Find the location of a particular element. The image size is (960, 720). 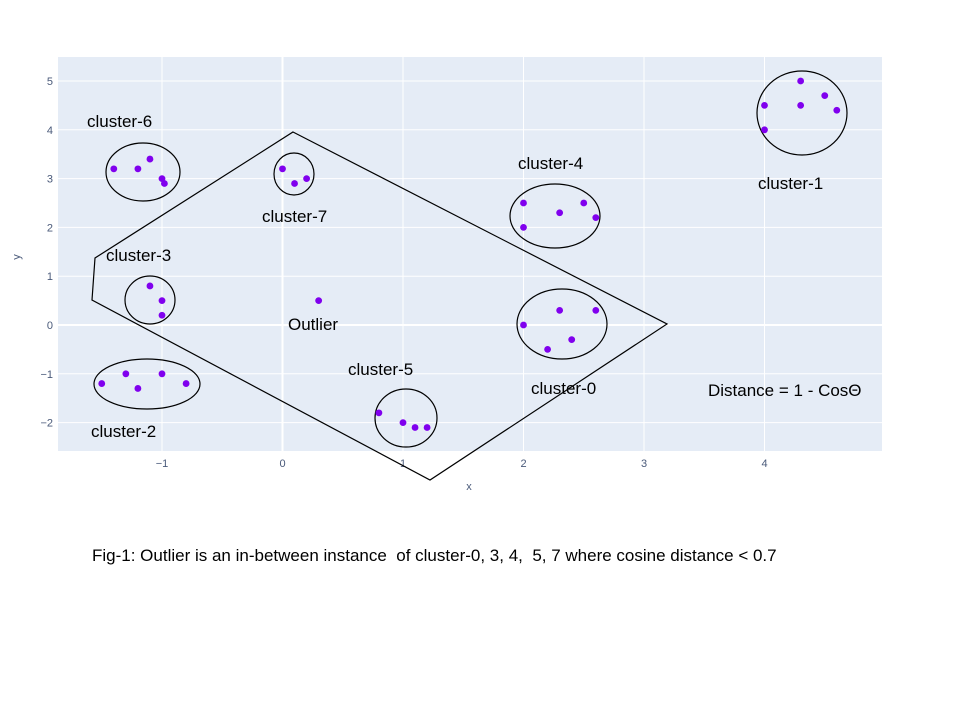

cluster-0-ellipse is located at coordinates (562, 324).